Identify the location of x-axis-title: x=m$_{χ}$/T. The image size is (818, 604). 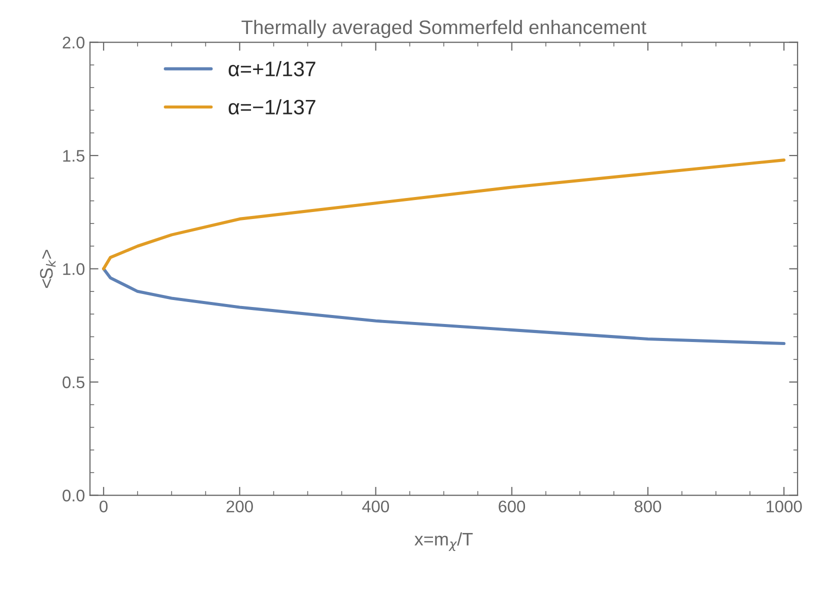
(443, 542).